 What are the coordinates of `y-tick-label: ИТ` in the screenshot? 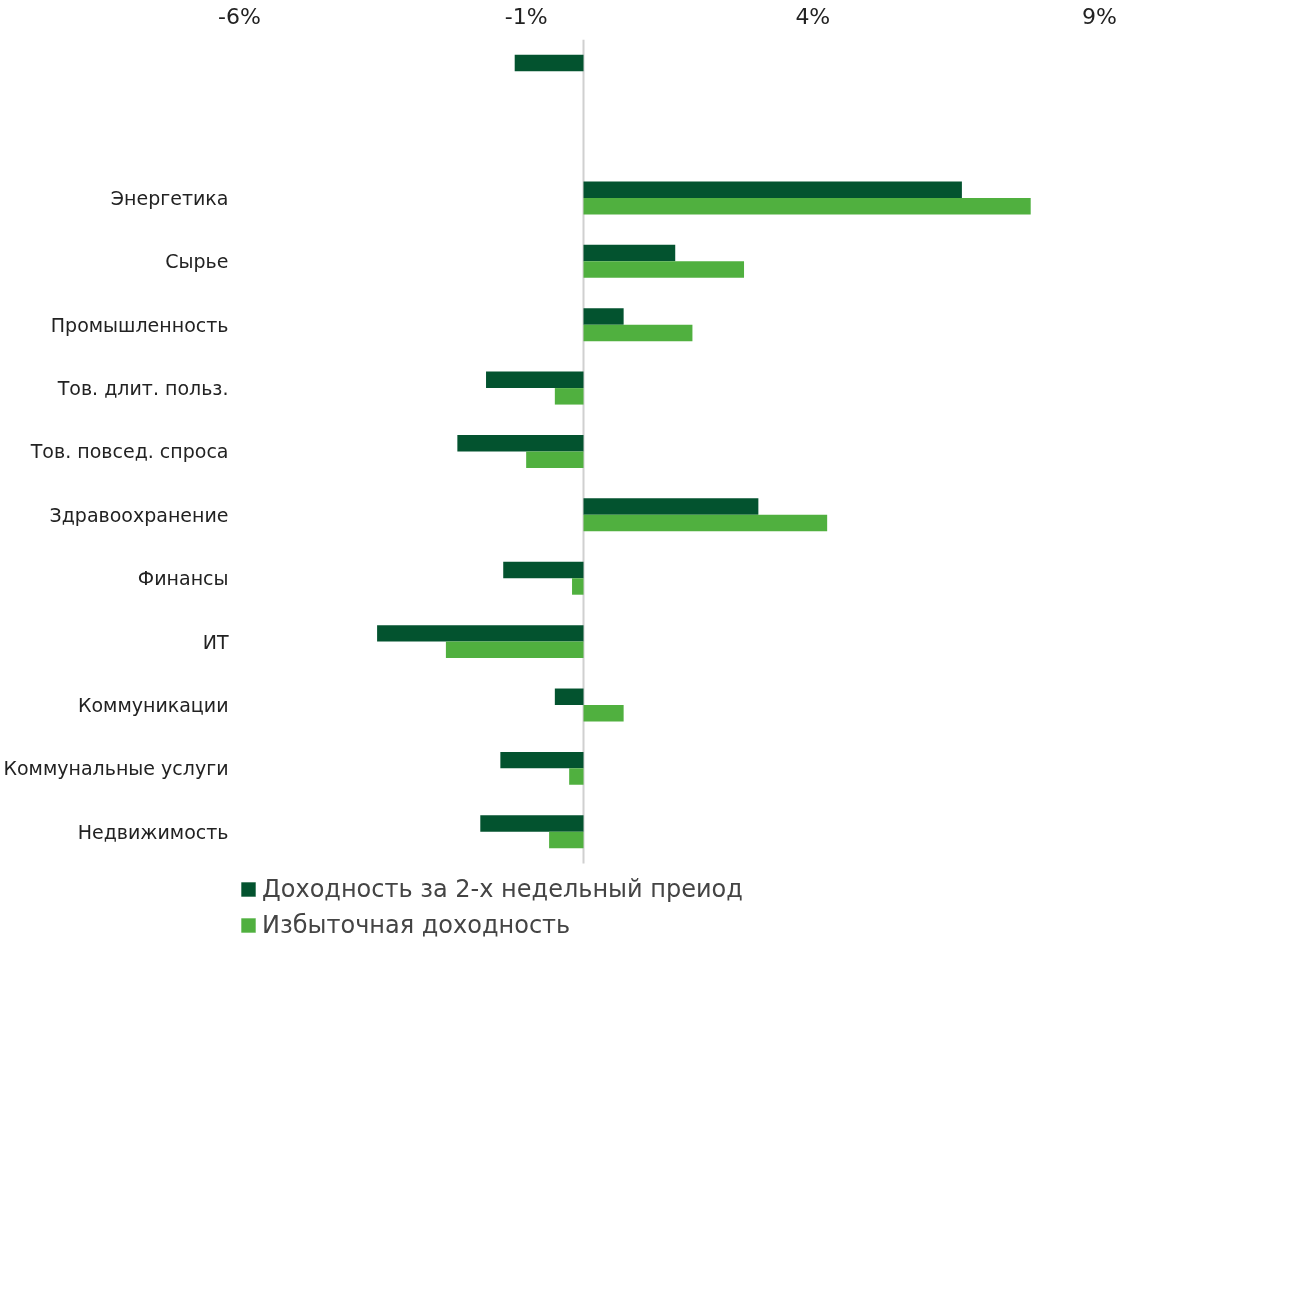 It's located at (215, 641).